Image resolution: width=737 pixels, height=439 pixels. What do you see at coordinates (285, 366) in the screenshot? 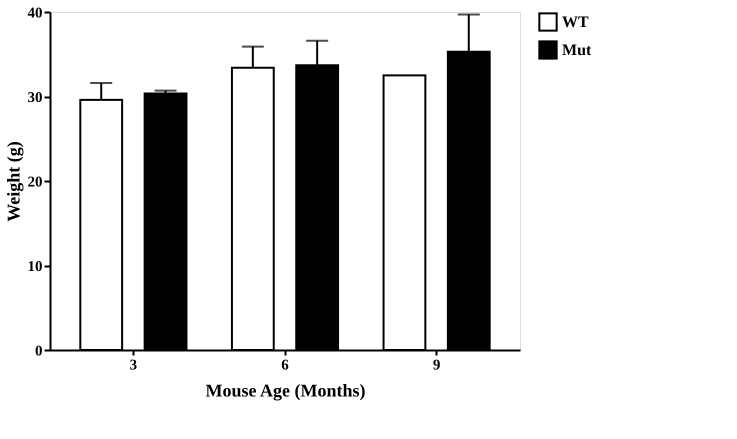
I see `x-tick-label: 6` at bounding box center [285, 366].